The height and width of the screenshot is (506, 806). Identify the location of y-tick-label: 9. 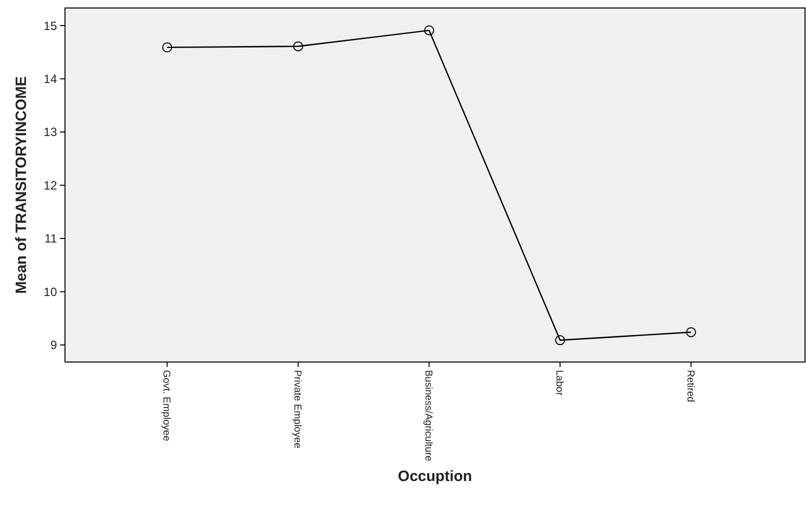
(54, 345).